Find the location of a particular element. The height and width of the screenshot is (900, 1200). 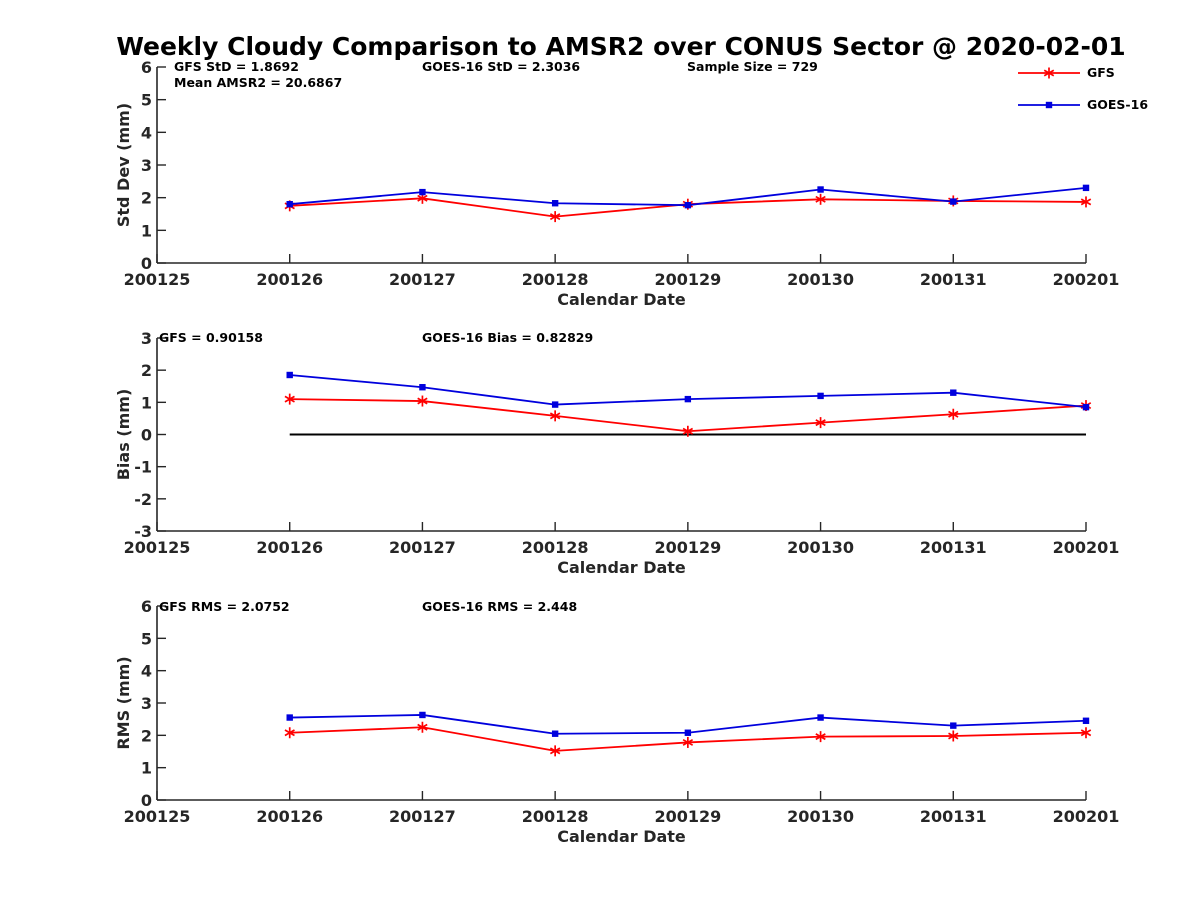

stat-annotation: GOES-16 Bias = 0.82829 is located at coordinates (507, 337).